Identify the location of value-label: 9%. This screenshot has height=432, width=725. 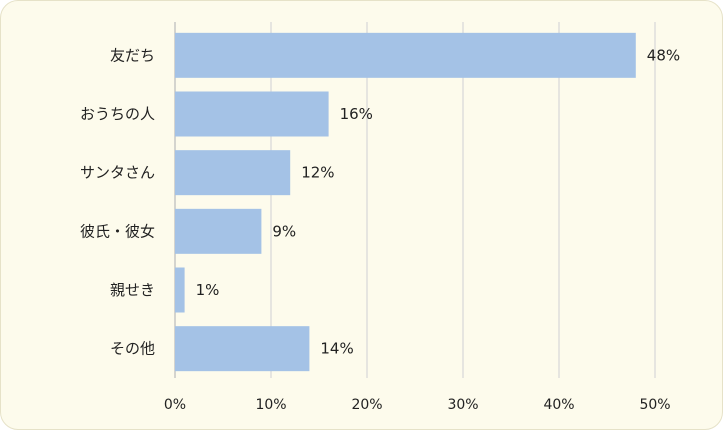
(284, 231).